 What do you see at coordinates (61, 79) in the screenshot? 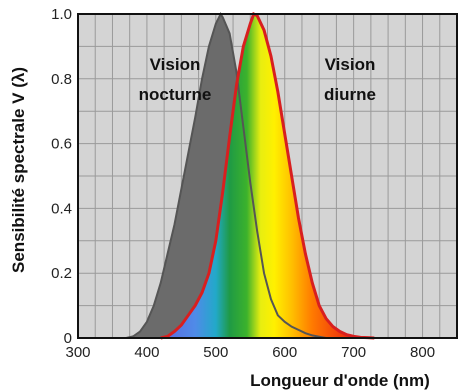
I see `y-tick-label: 0.8` at bounding box center [61, 79].